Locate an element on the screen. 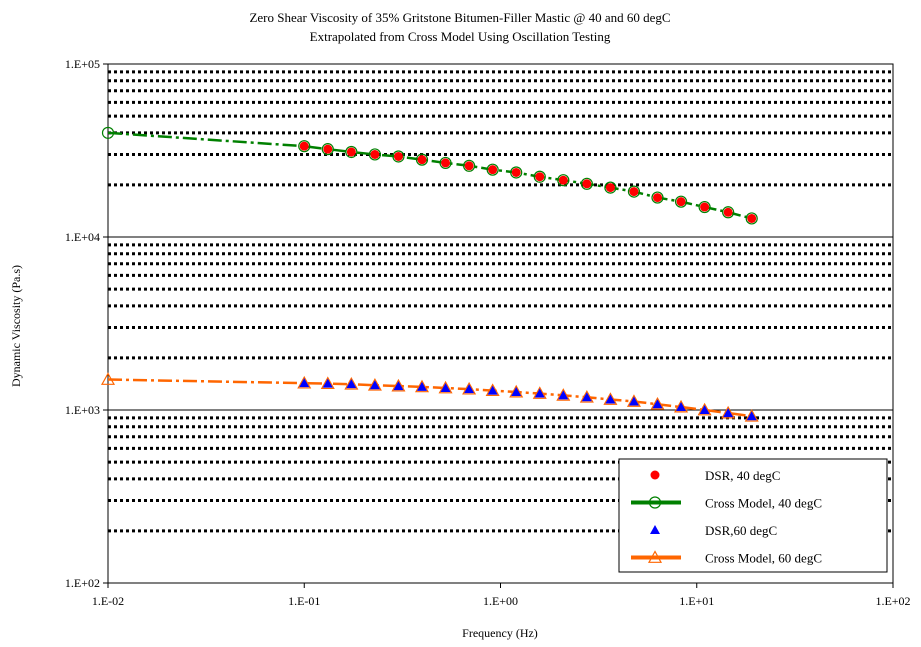 The height and width of the screenshot is (647, 921). x-tick-label: 1.E+00 is located at coordinates (500, 601).